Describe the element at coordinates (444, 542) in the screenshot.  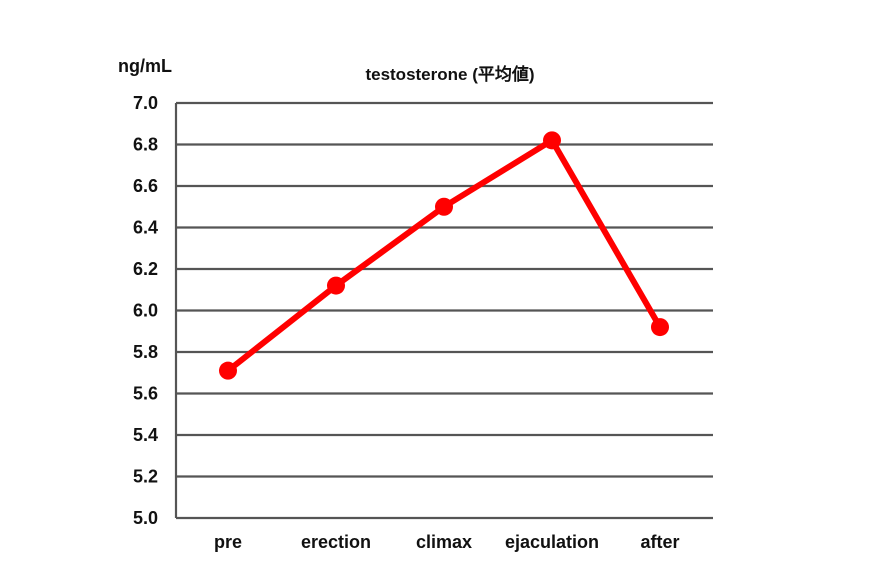
I see `x-tick-label: climax` at that location.